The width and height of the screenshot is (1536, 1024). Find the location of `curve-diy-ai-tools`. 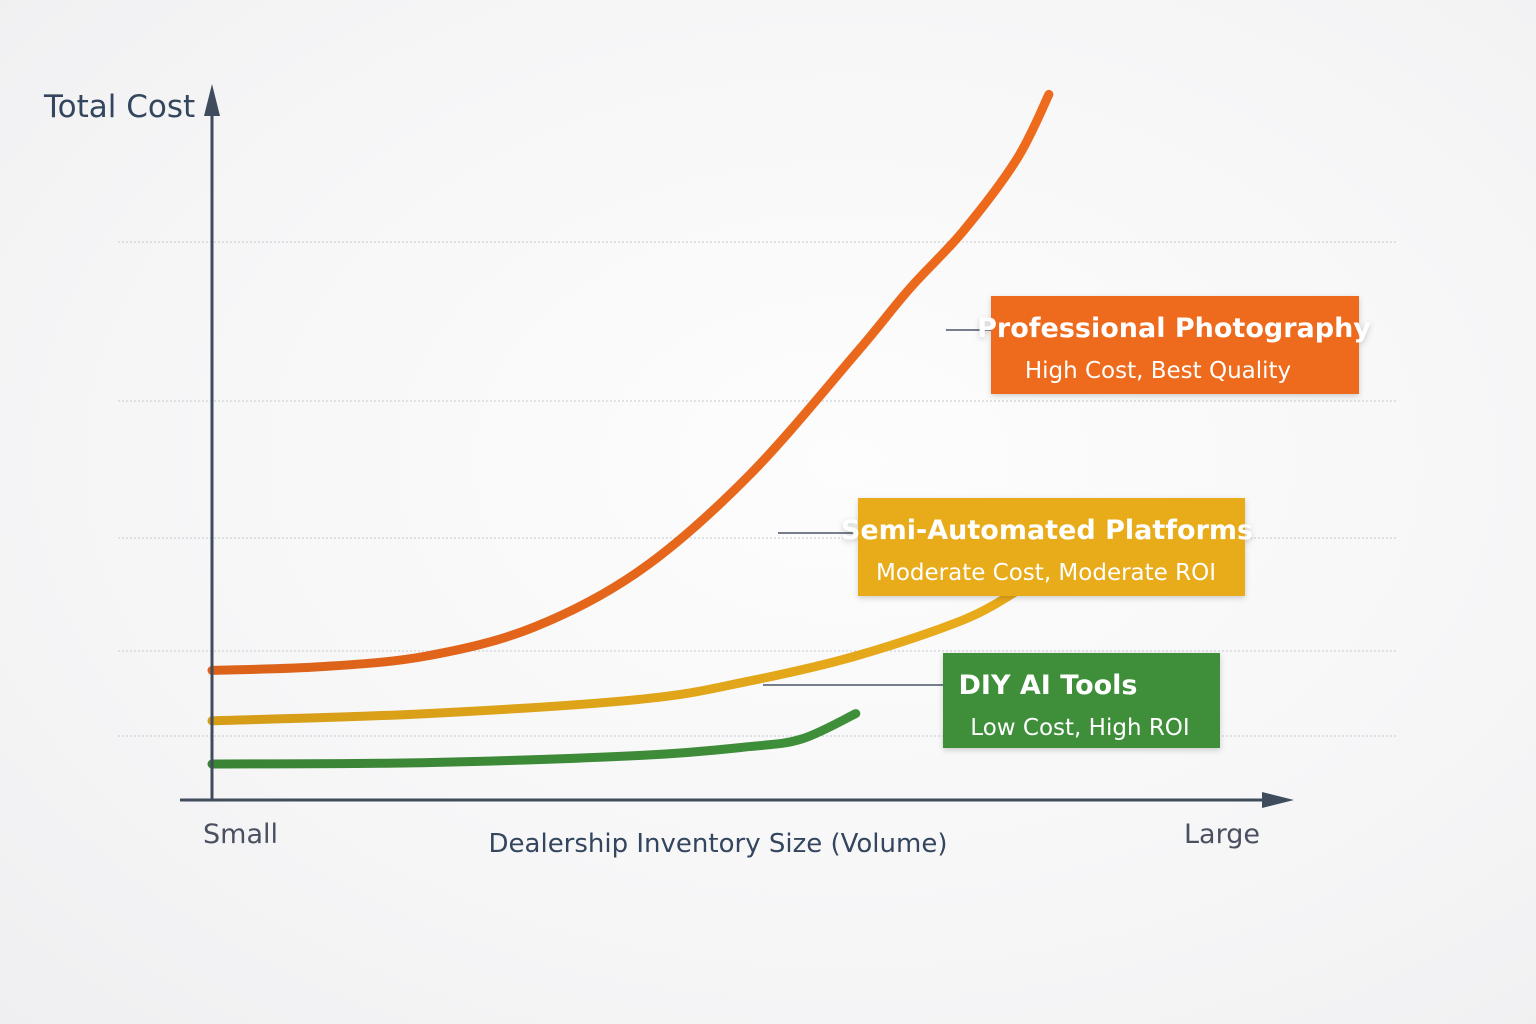

curve-diy-ai-tools is located at coordinates (534, 739).